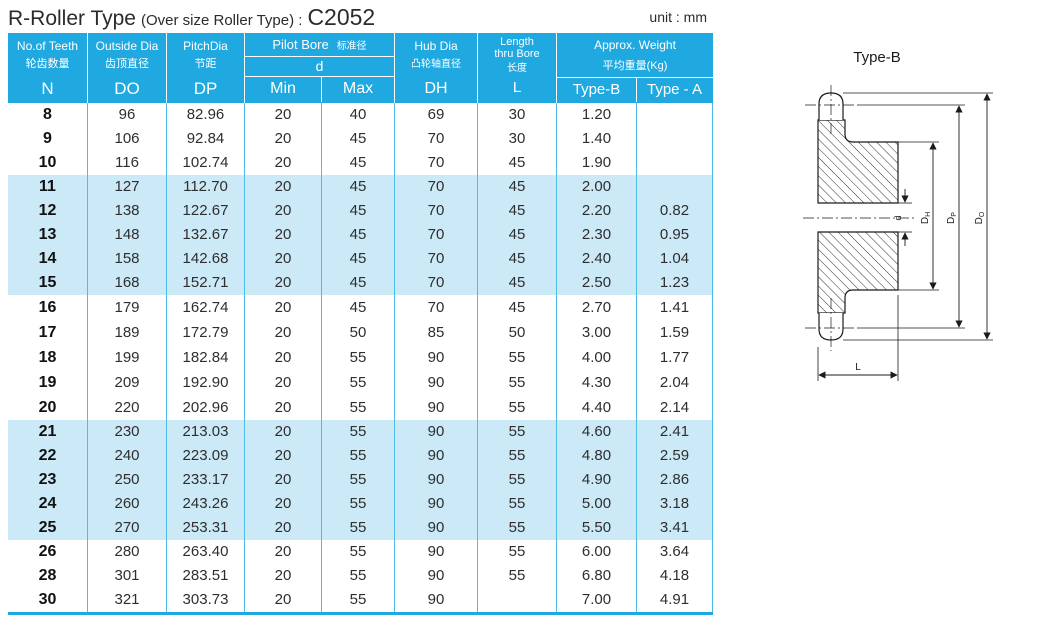 This screenshot has width=1045, height=627. Describe the element at coordinates (597, 576) in the screenshot. I see `cell-type_b: 6.80` at that location.